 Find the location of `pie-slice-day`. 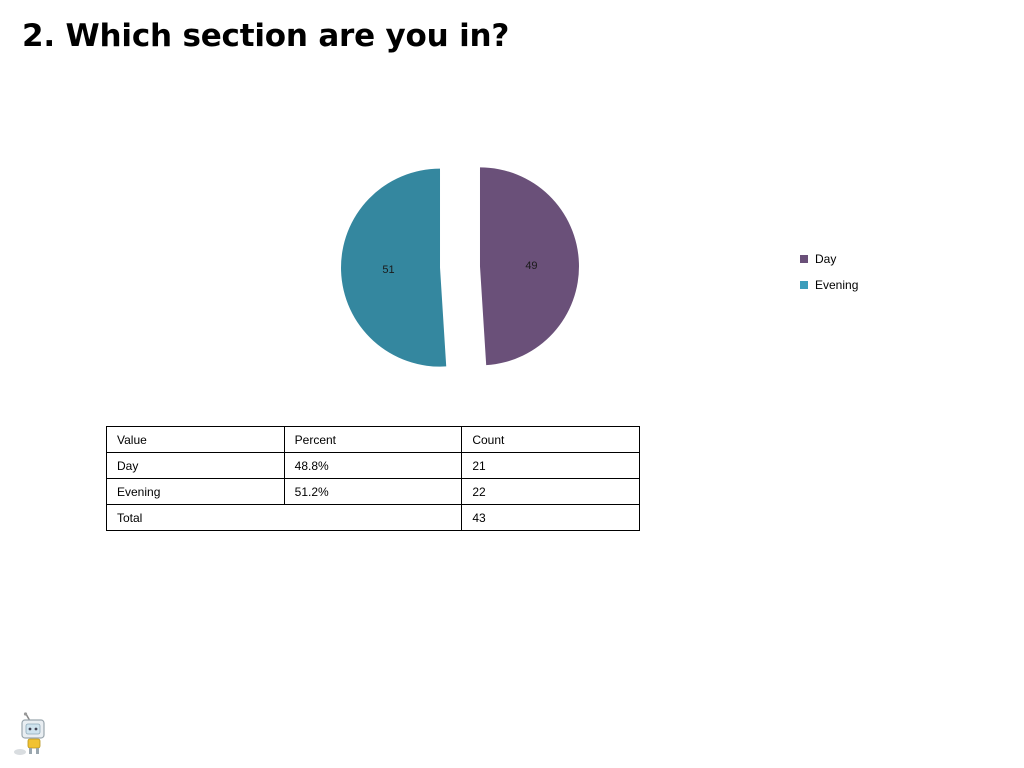

pie-slice-day is located at coordinates (529, 266).